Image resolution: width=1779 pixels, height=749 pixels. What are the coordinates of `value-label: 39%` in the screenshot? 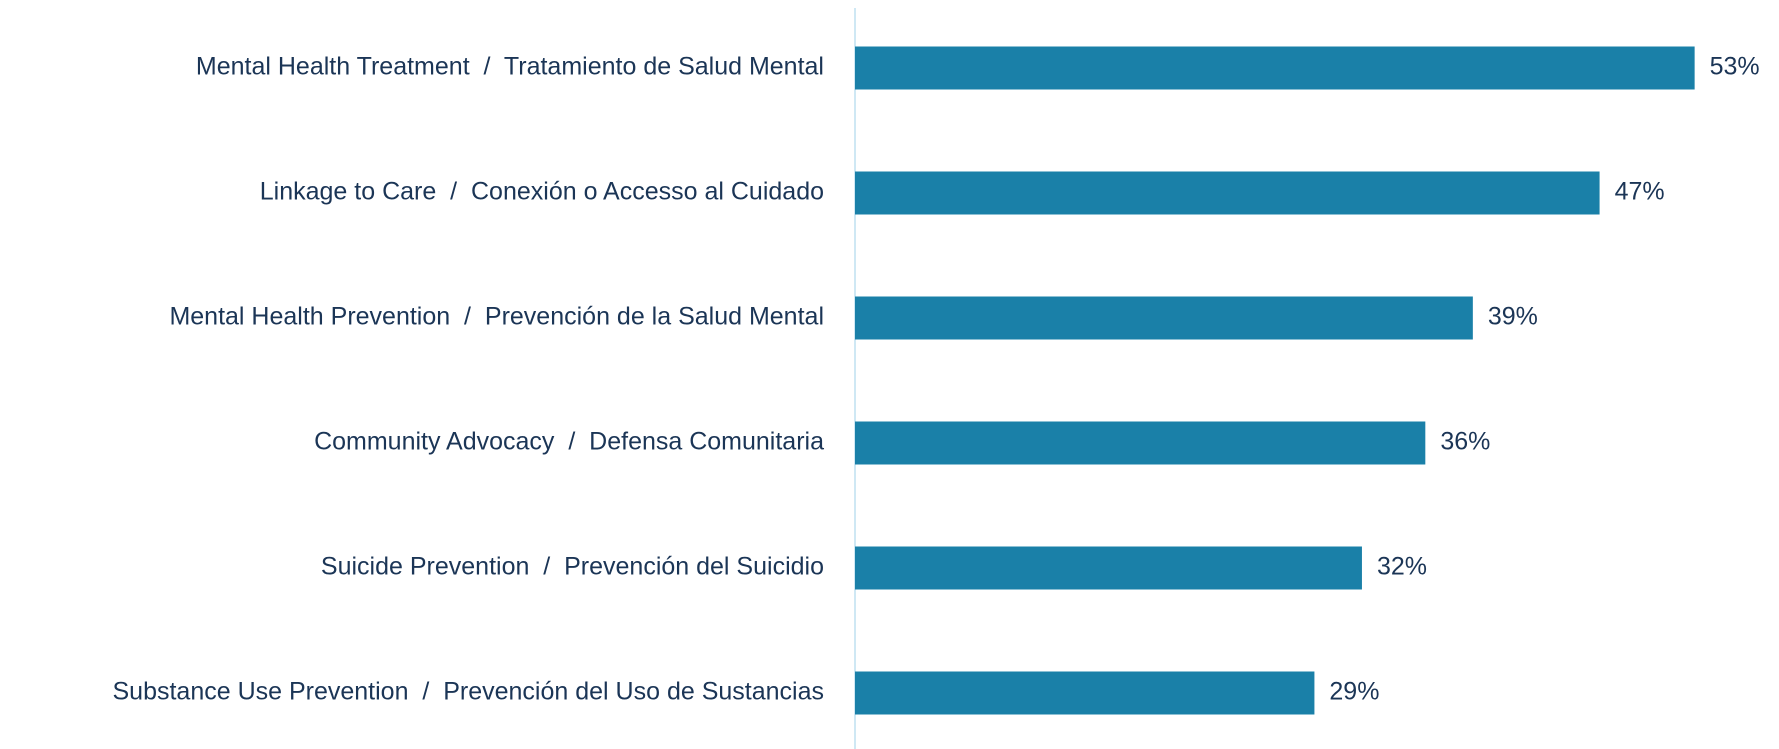 It's located at (1513, 317).